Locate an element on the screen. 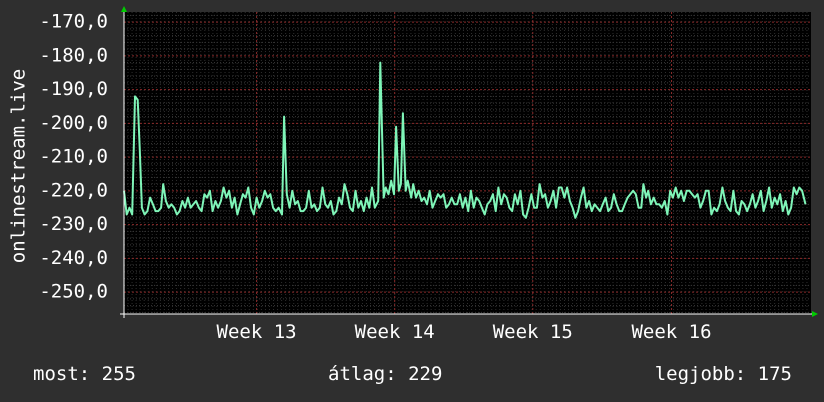 The height and width of the screenshot is (402, 824). y-axis-arrow is located at coordinates (124, 9).